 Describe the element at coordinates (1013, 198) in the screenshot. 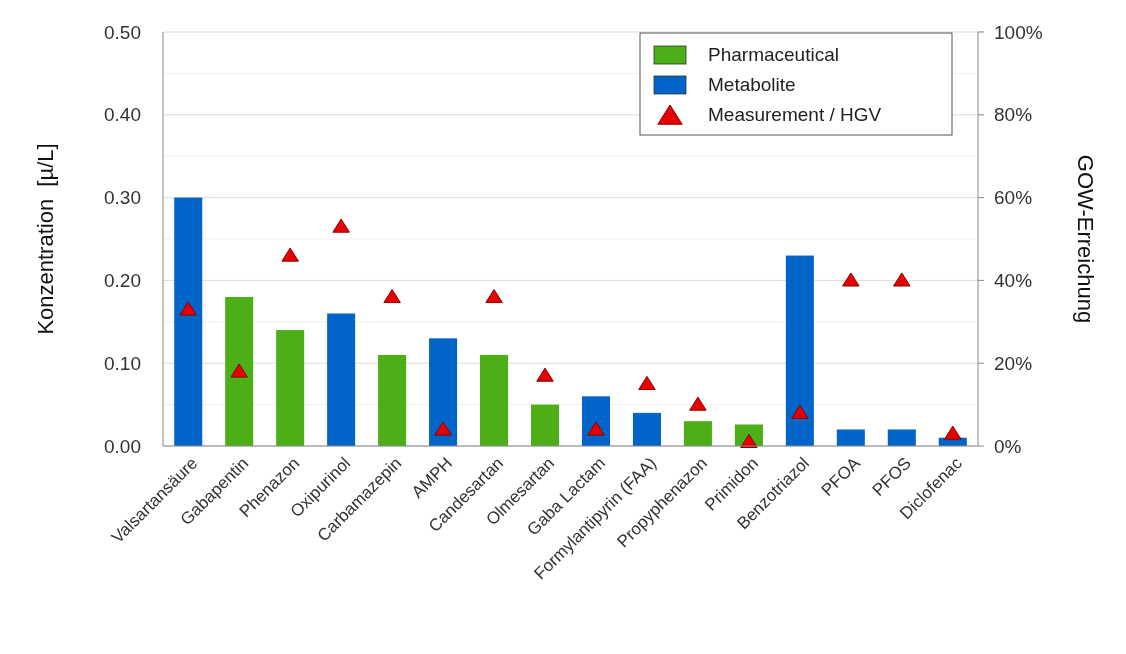

I see `y2-tick-label: 60%` at that location.